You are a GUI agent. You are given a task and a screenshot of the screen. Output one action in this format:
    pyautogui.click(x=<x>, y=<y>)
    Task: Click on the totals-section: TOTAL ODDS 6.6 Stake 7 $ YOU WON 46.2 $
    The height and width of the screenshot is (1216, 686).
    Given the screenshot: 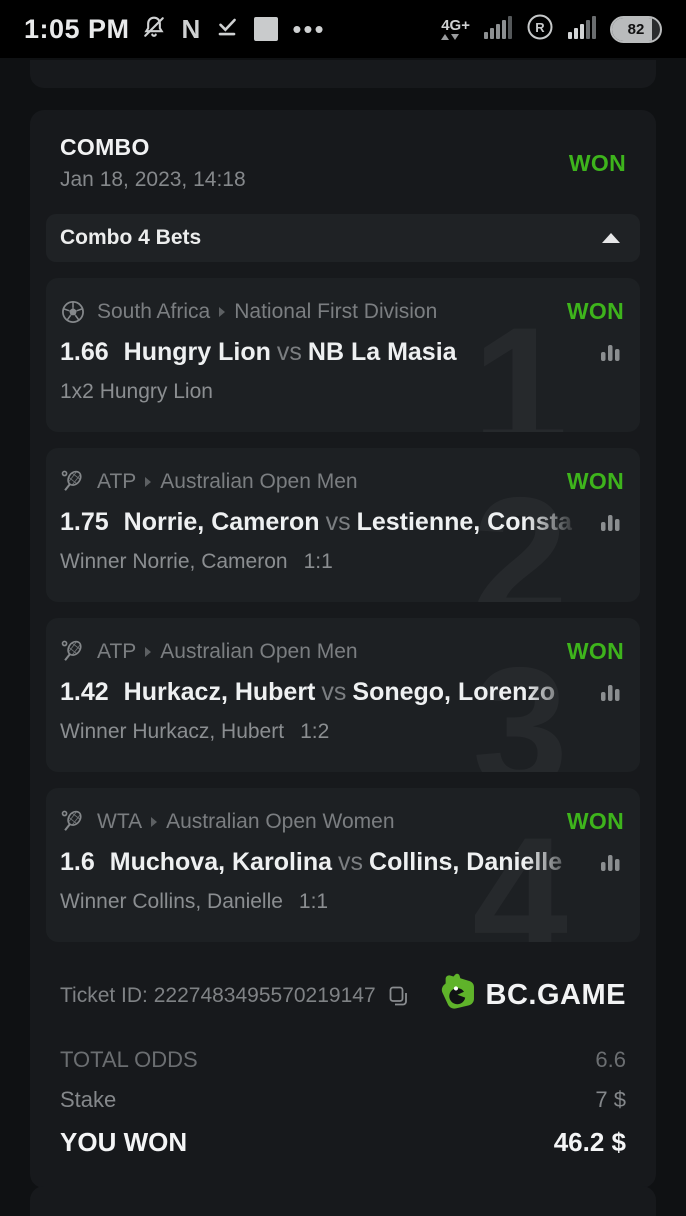 What is the action you would take?
    pyautogui.click(x=343, y=1102)
    